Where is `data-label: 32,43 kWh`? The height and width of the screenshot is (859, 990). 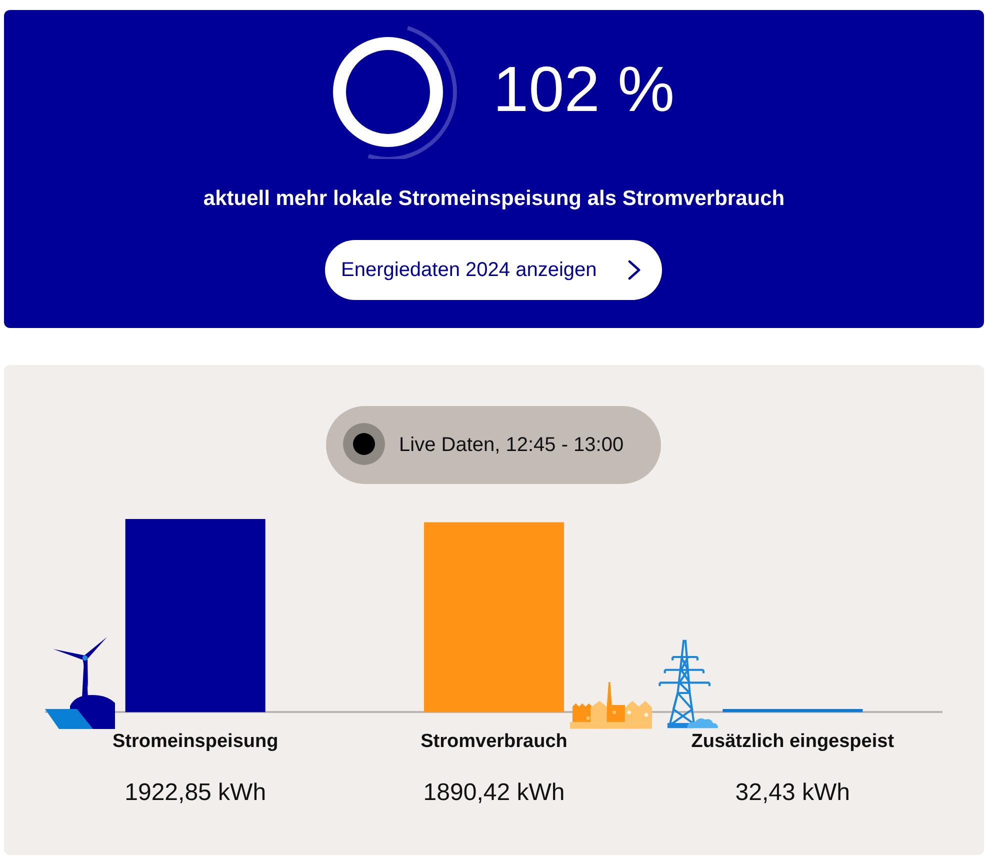 data-label: 32,43 kWh is located at coordinates (792, 792).